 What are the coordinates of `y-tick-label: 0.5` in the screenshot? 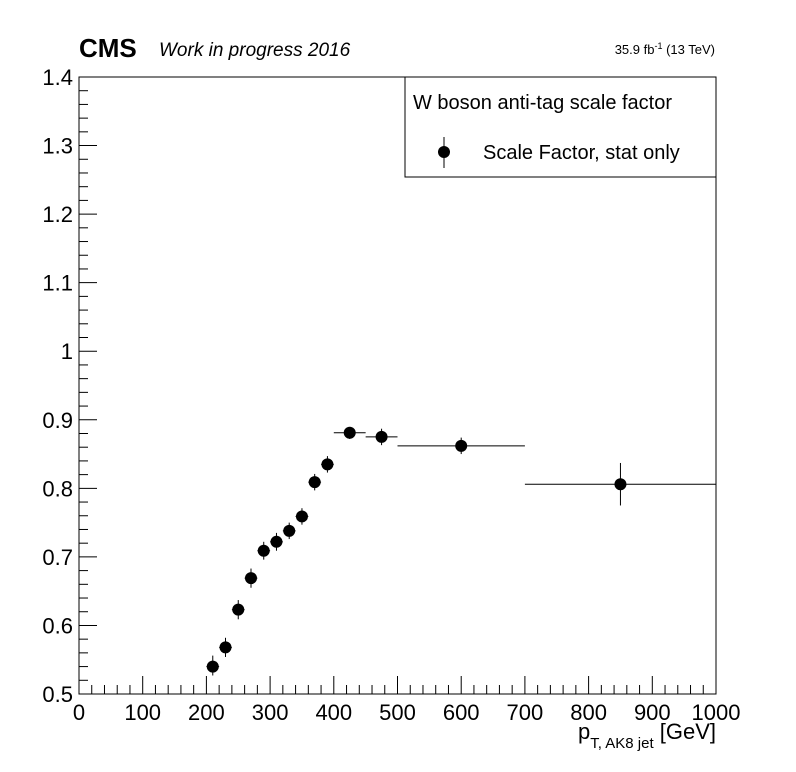 It's located at (57, 694).